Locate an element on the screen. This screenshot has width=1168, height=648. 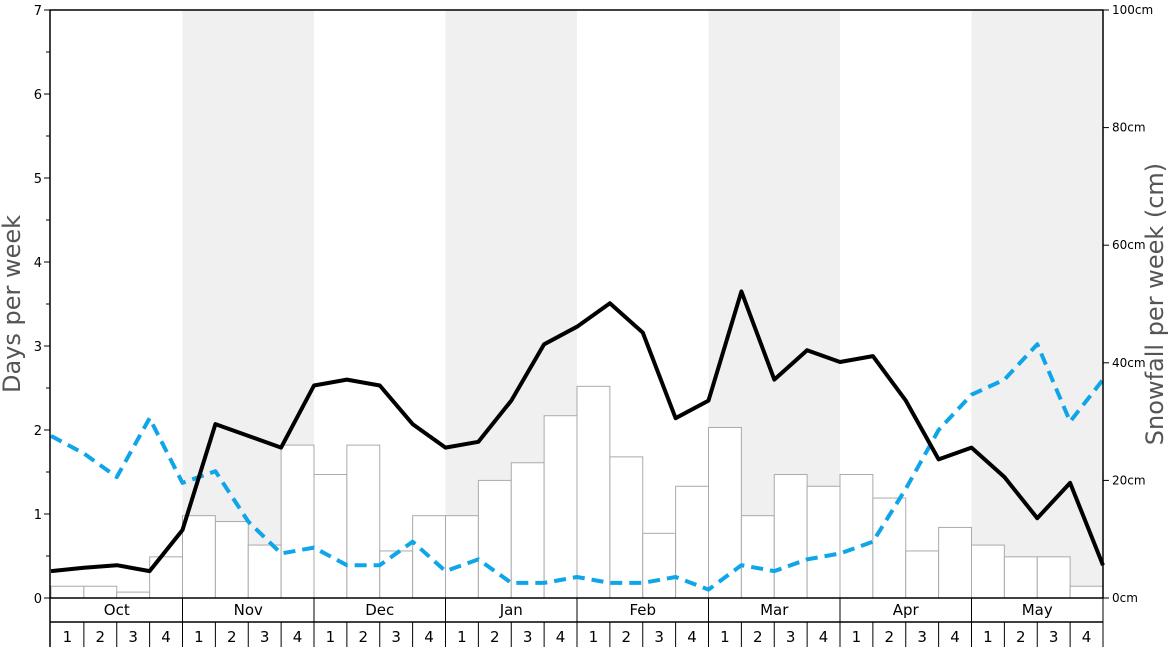
left-tick-label: 5 is located at coordinates (38, 179).